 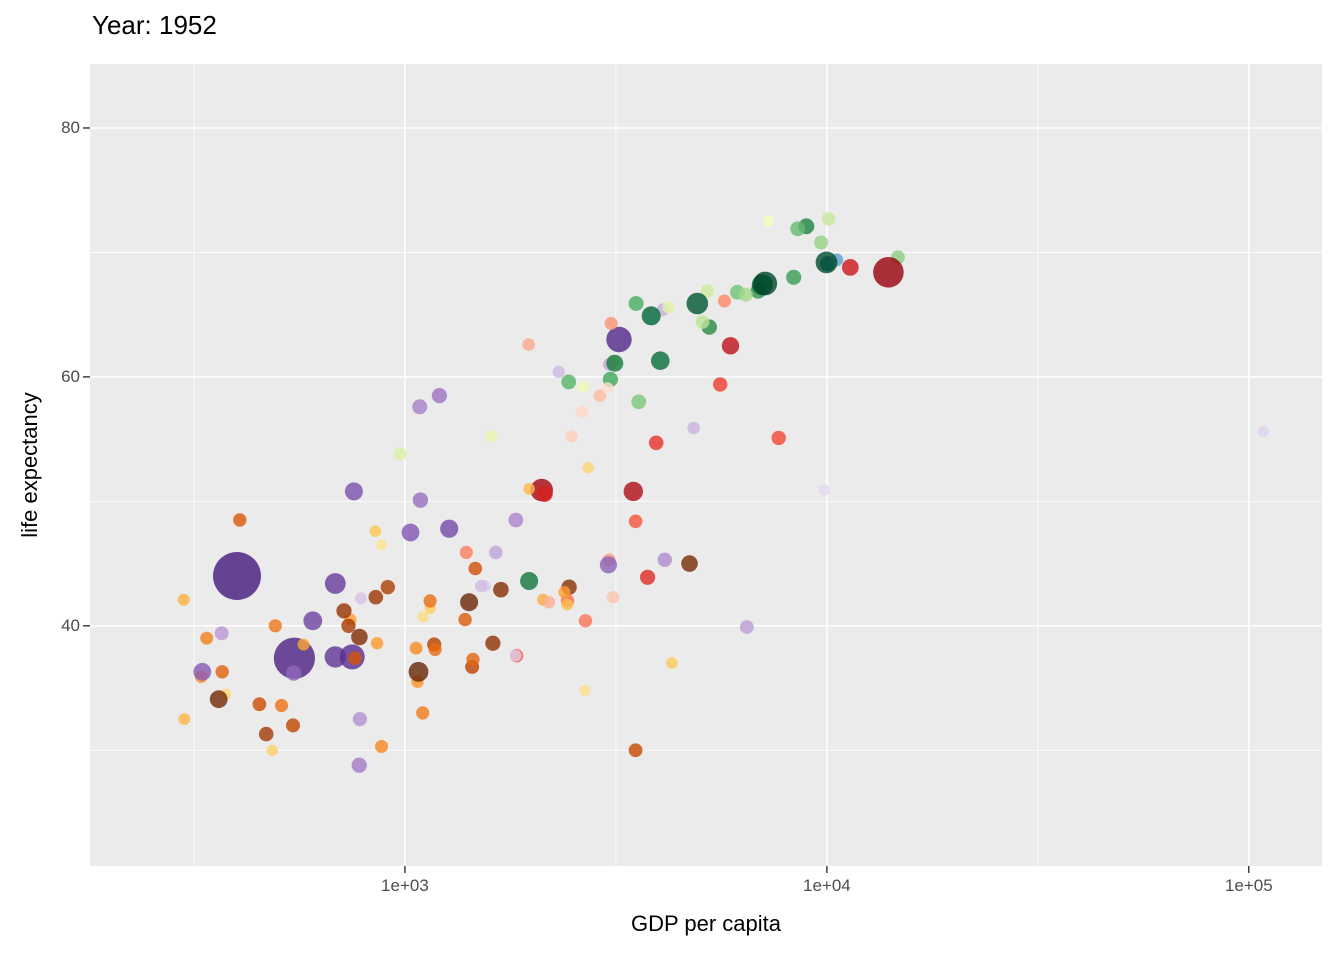 What do you see at coordinates (405, 885) in the screenshot?
I see `x-tick-label: 1e+03` at bounding box center [405, 885].